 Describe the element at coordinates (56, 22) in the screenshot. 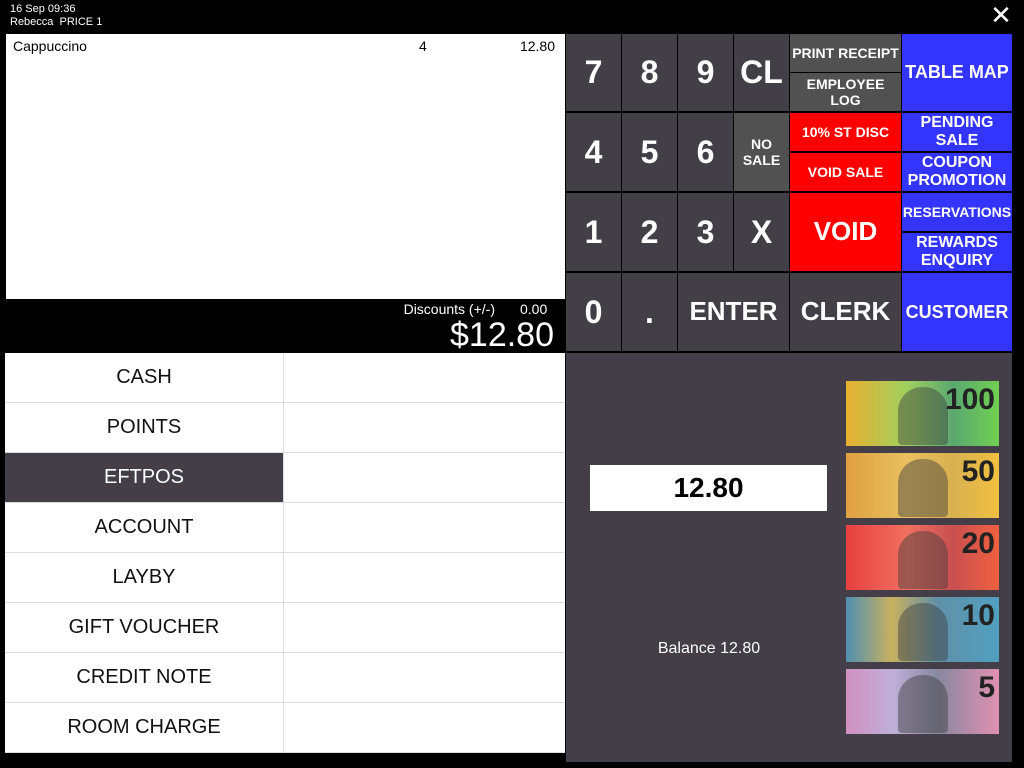

I see `user-price-level: Rebecca PRICE 1` at that location.